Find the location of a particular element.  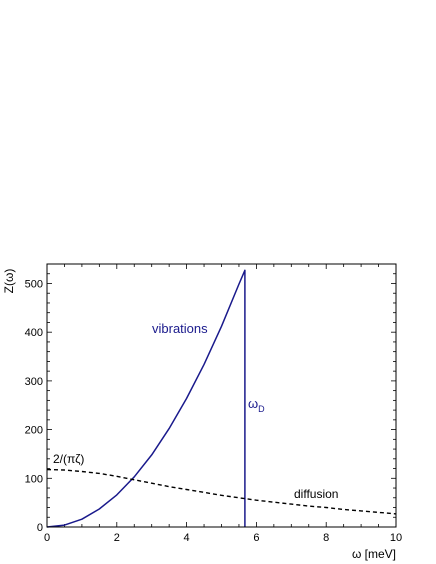

omega-d-symbol: ω is located at coordinates (253, 403).